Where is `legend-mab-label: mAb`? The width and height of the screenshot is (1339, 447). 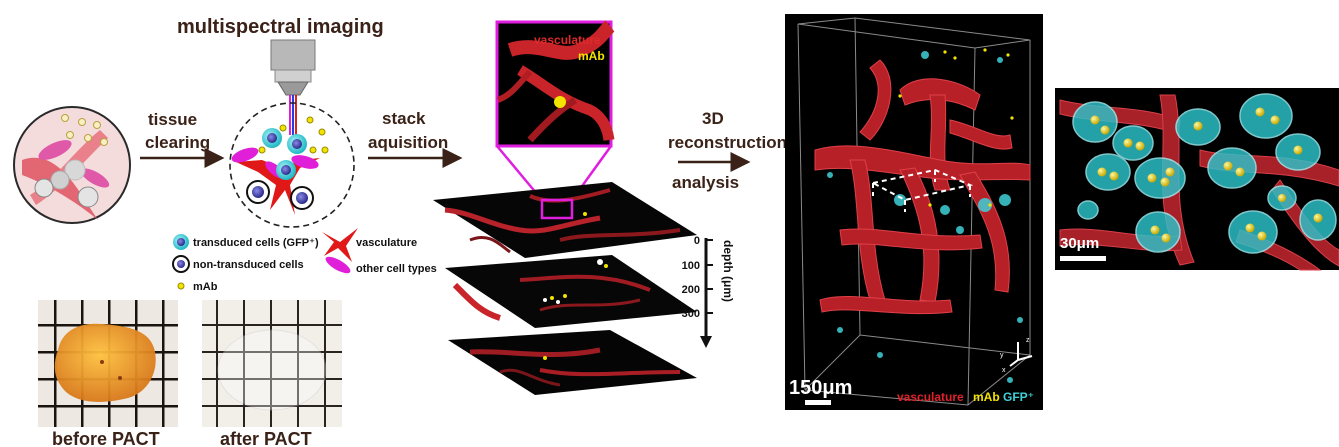
legend-mab-label: mAb is located at coordinates (205, 287).